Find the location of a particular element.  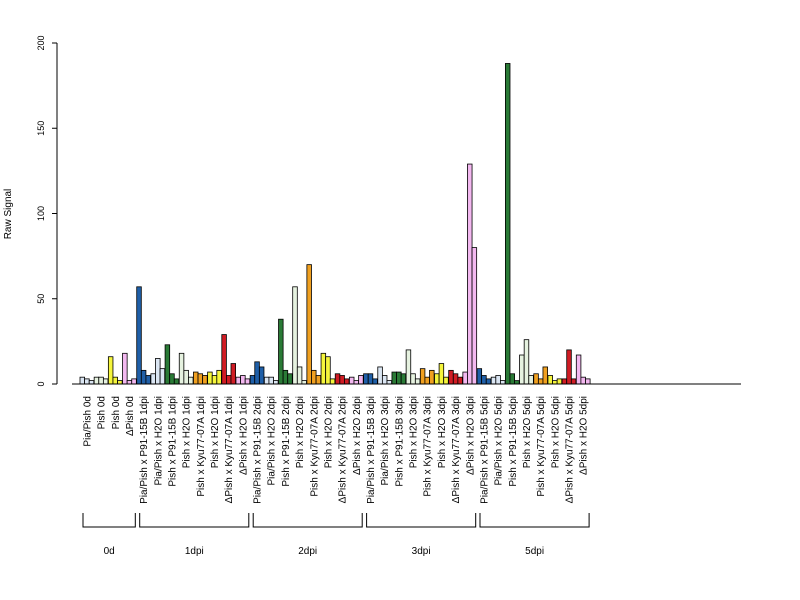

y-axis-label: Raw Signal is located at coordinates (8, 214).